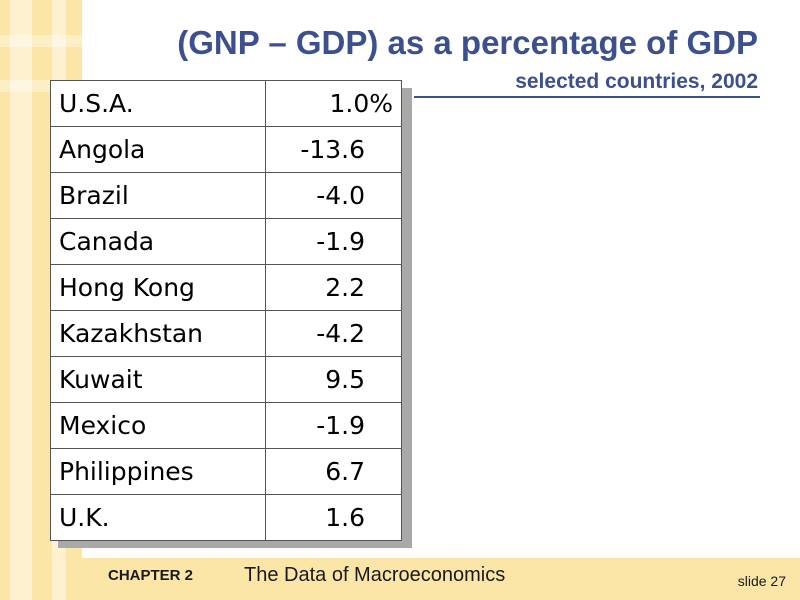 The height and width of the screenshot is (600, 800). I want to click on value-cell: 9.5, so click(333, 379).